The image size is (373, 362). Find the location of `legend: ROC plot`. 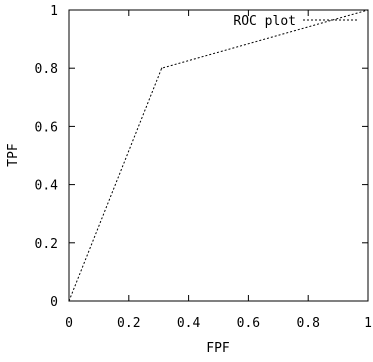

legend: ROC plot is located at coordinates (295, 21).